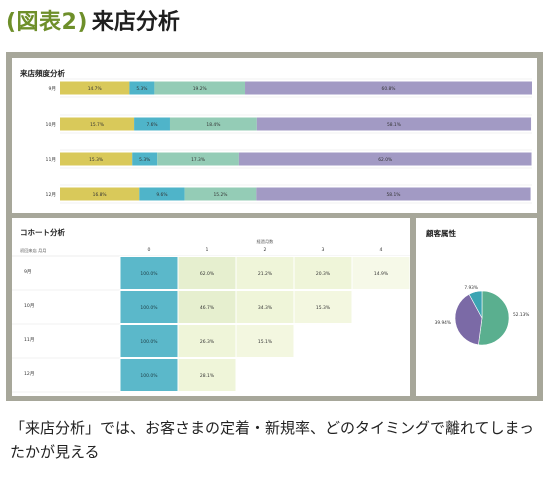 This screenshot has height=479, width=551. I want to click on bar-value-label: 9.6%, so click(161, 195).